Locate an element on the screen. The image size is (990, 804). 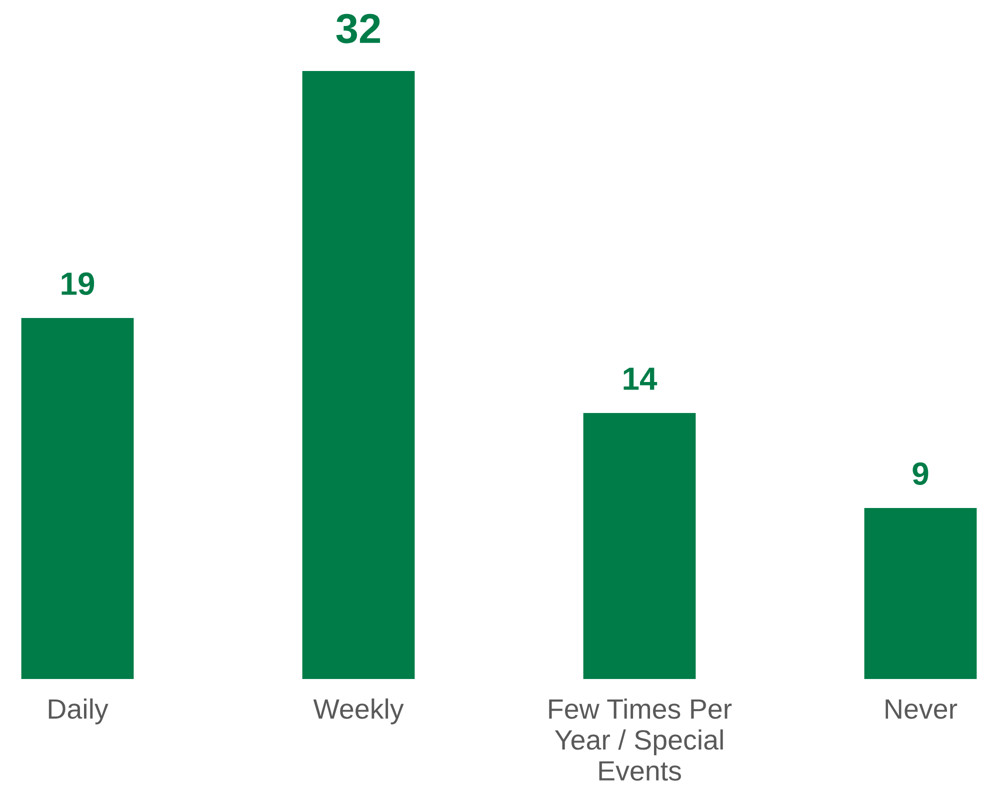
x-tick-label: Never is located at coordinates (922, 709).